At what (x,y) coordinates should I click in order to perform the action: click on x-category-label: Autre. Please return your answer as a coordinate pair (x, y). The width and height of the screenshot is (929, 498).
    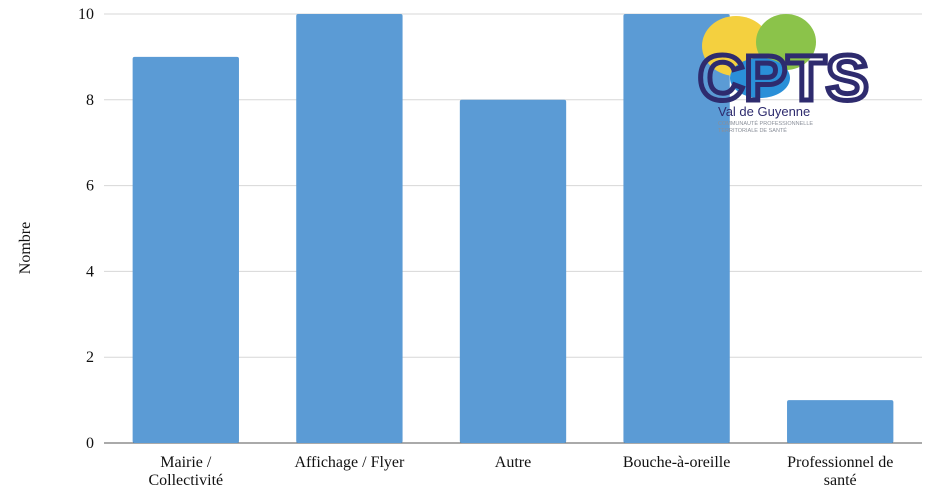
    Looking at the image, I should click on (513, 462).